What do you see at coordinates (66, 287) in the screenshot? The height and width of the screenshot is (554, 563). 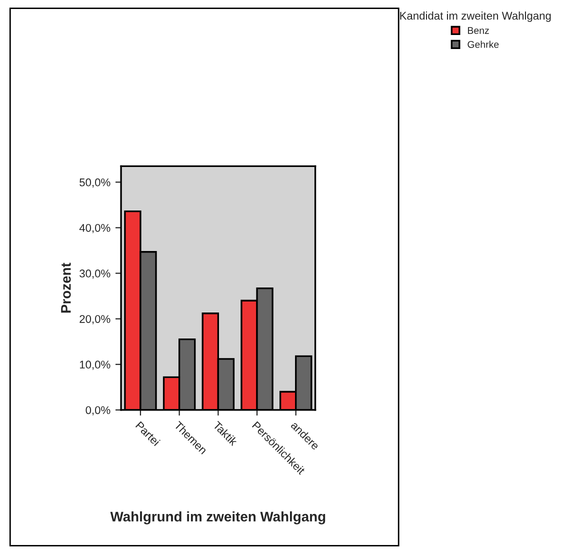 I see `y-axis-title: Prozent` at bounding box center [66, 287].